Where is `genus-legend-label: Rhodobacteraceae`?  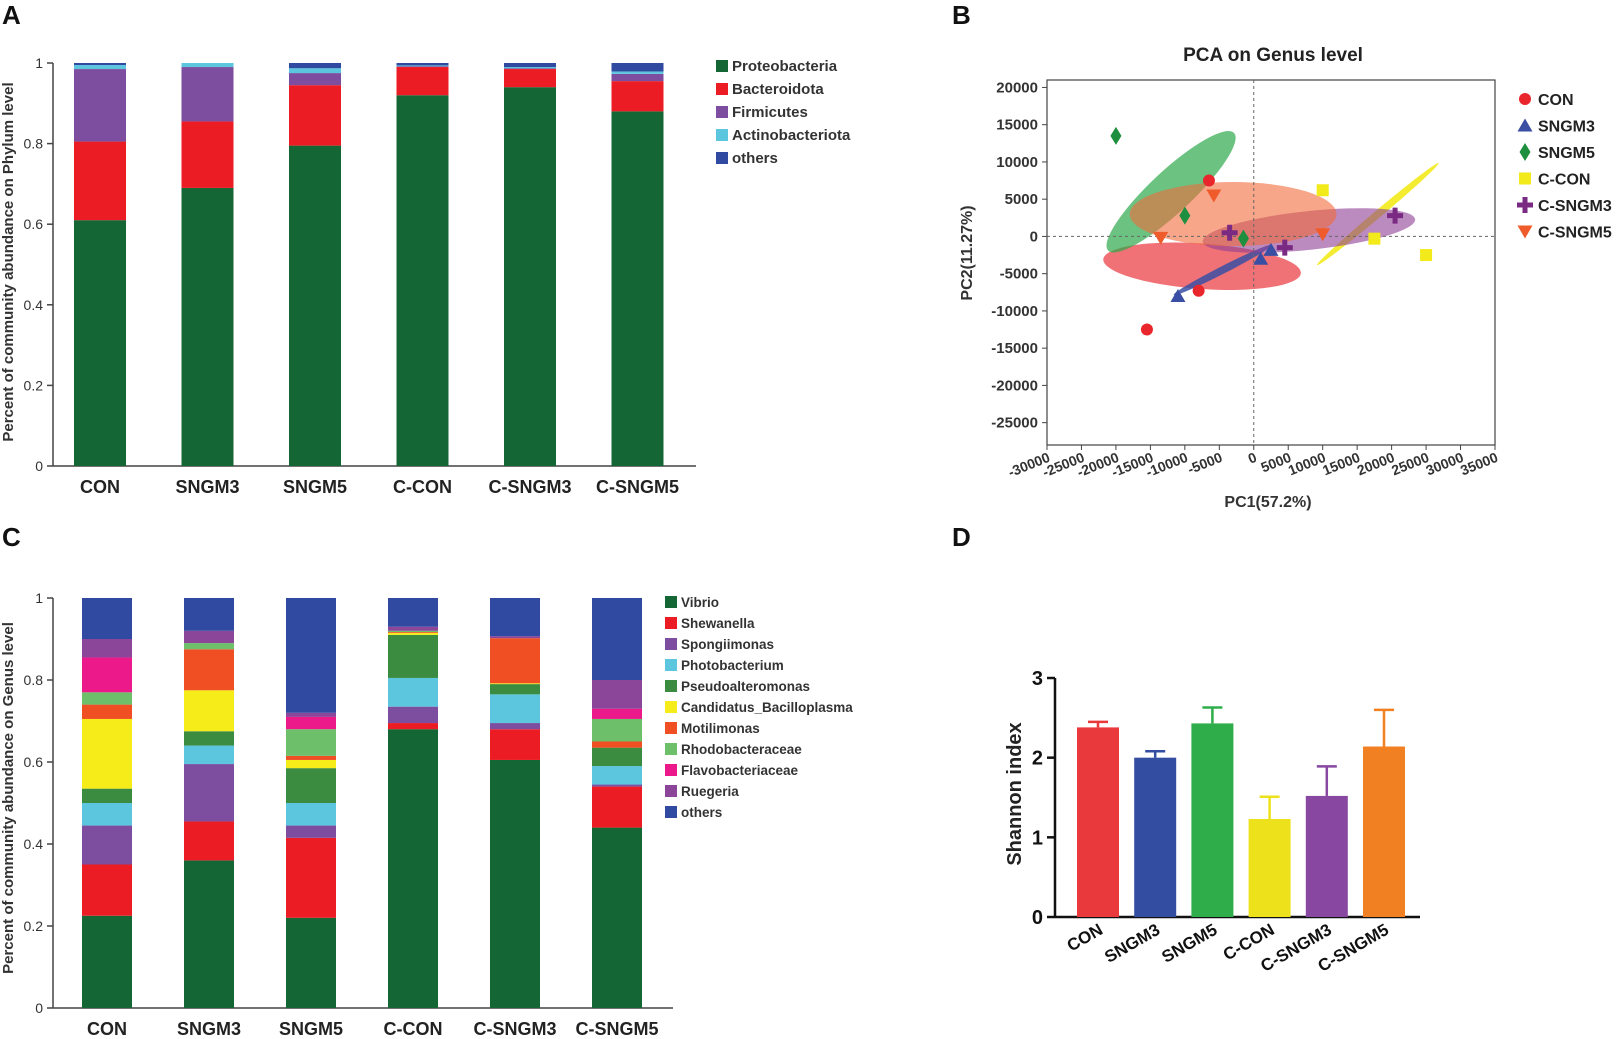
genus-legend-label: Rhodobacteraceae is located at coordinates (741, 749).